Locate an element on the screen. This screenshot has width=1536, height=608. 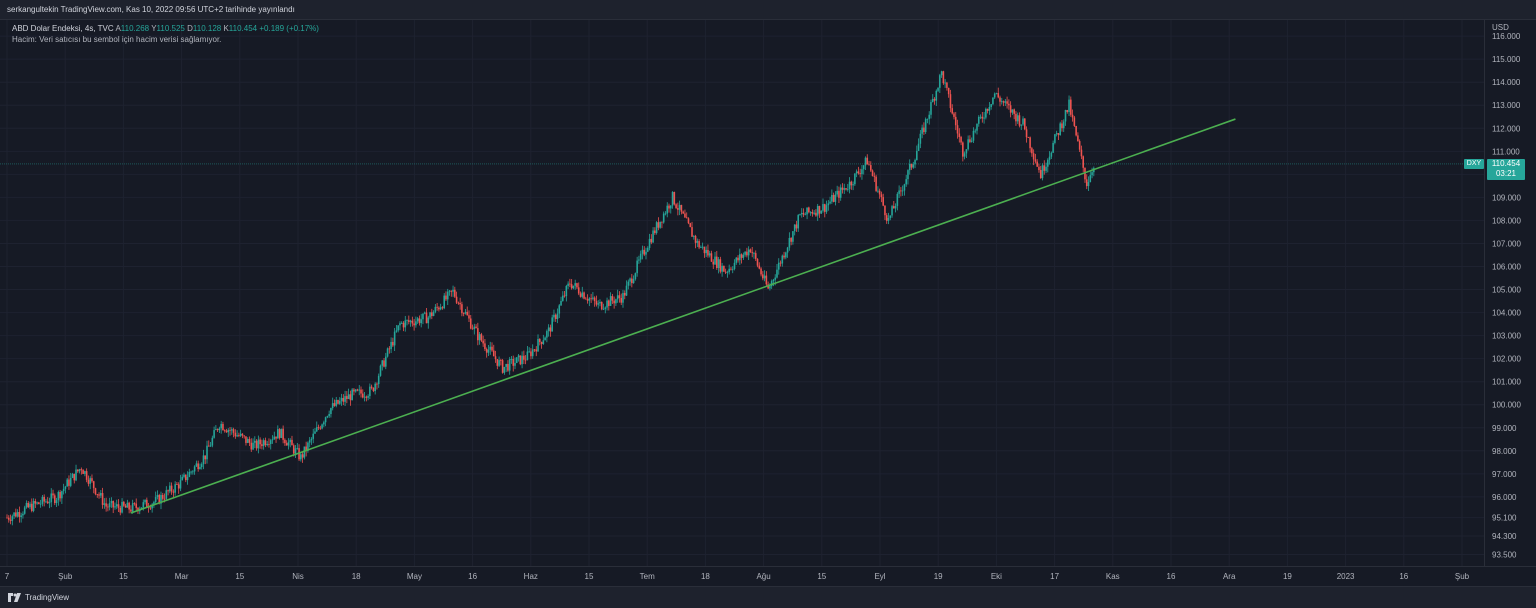
tradingview-logo: TradingView is located at coordinates (38, 597).